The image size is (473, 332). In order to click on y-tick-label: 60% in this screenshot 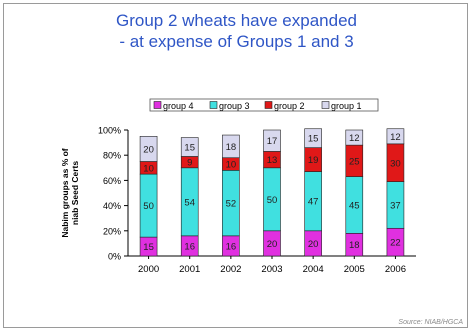, I will do `click(112, 181)`.